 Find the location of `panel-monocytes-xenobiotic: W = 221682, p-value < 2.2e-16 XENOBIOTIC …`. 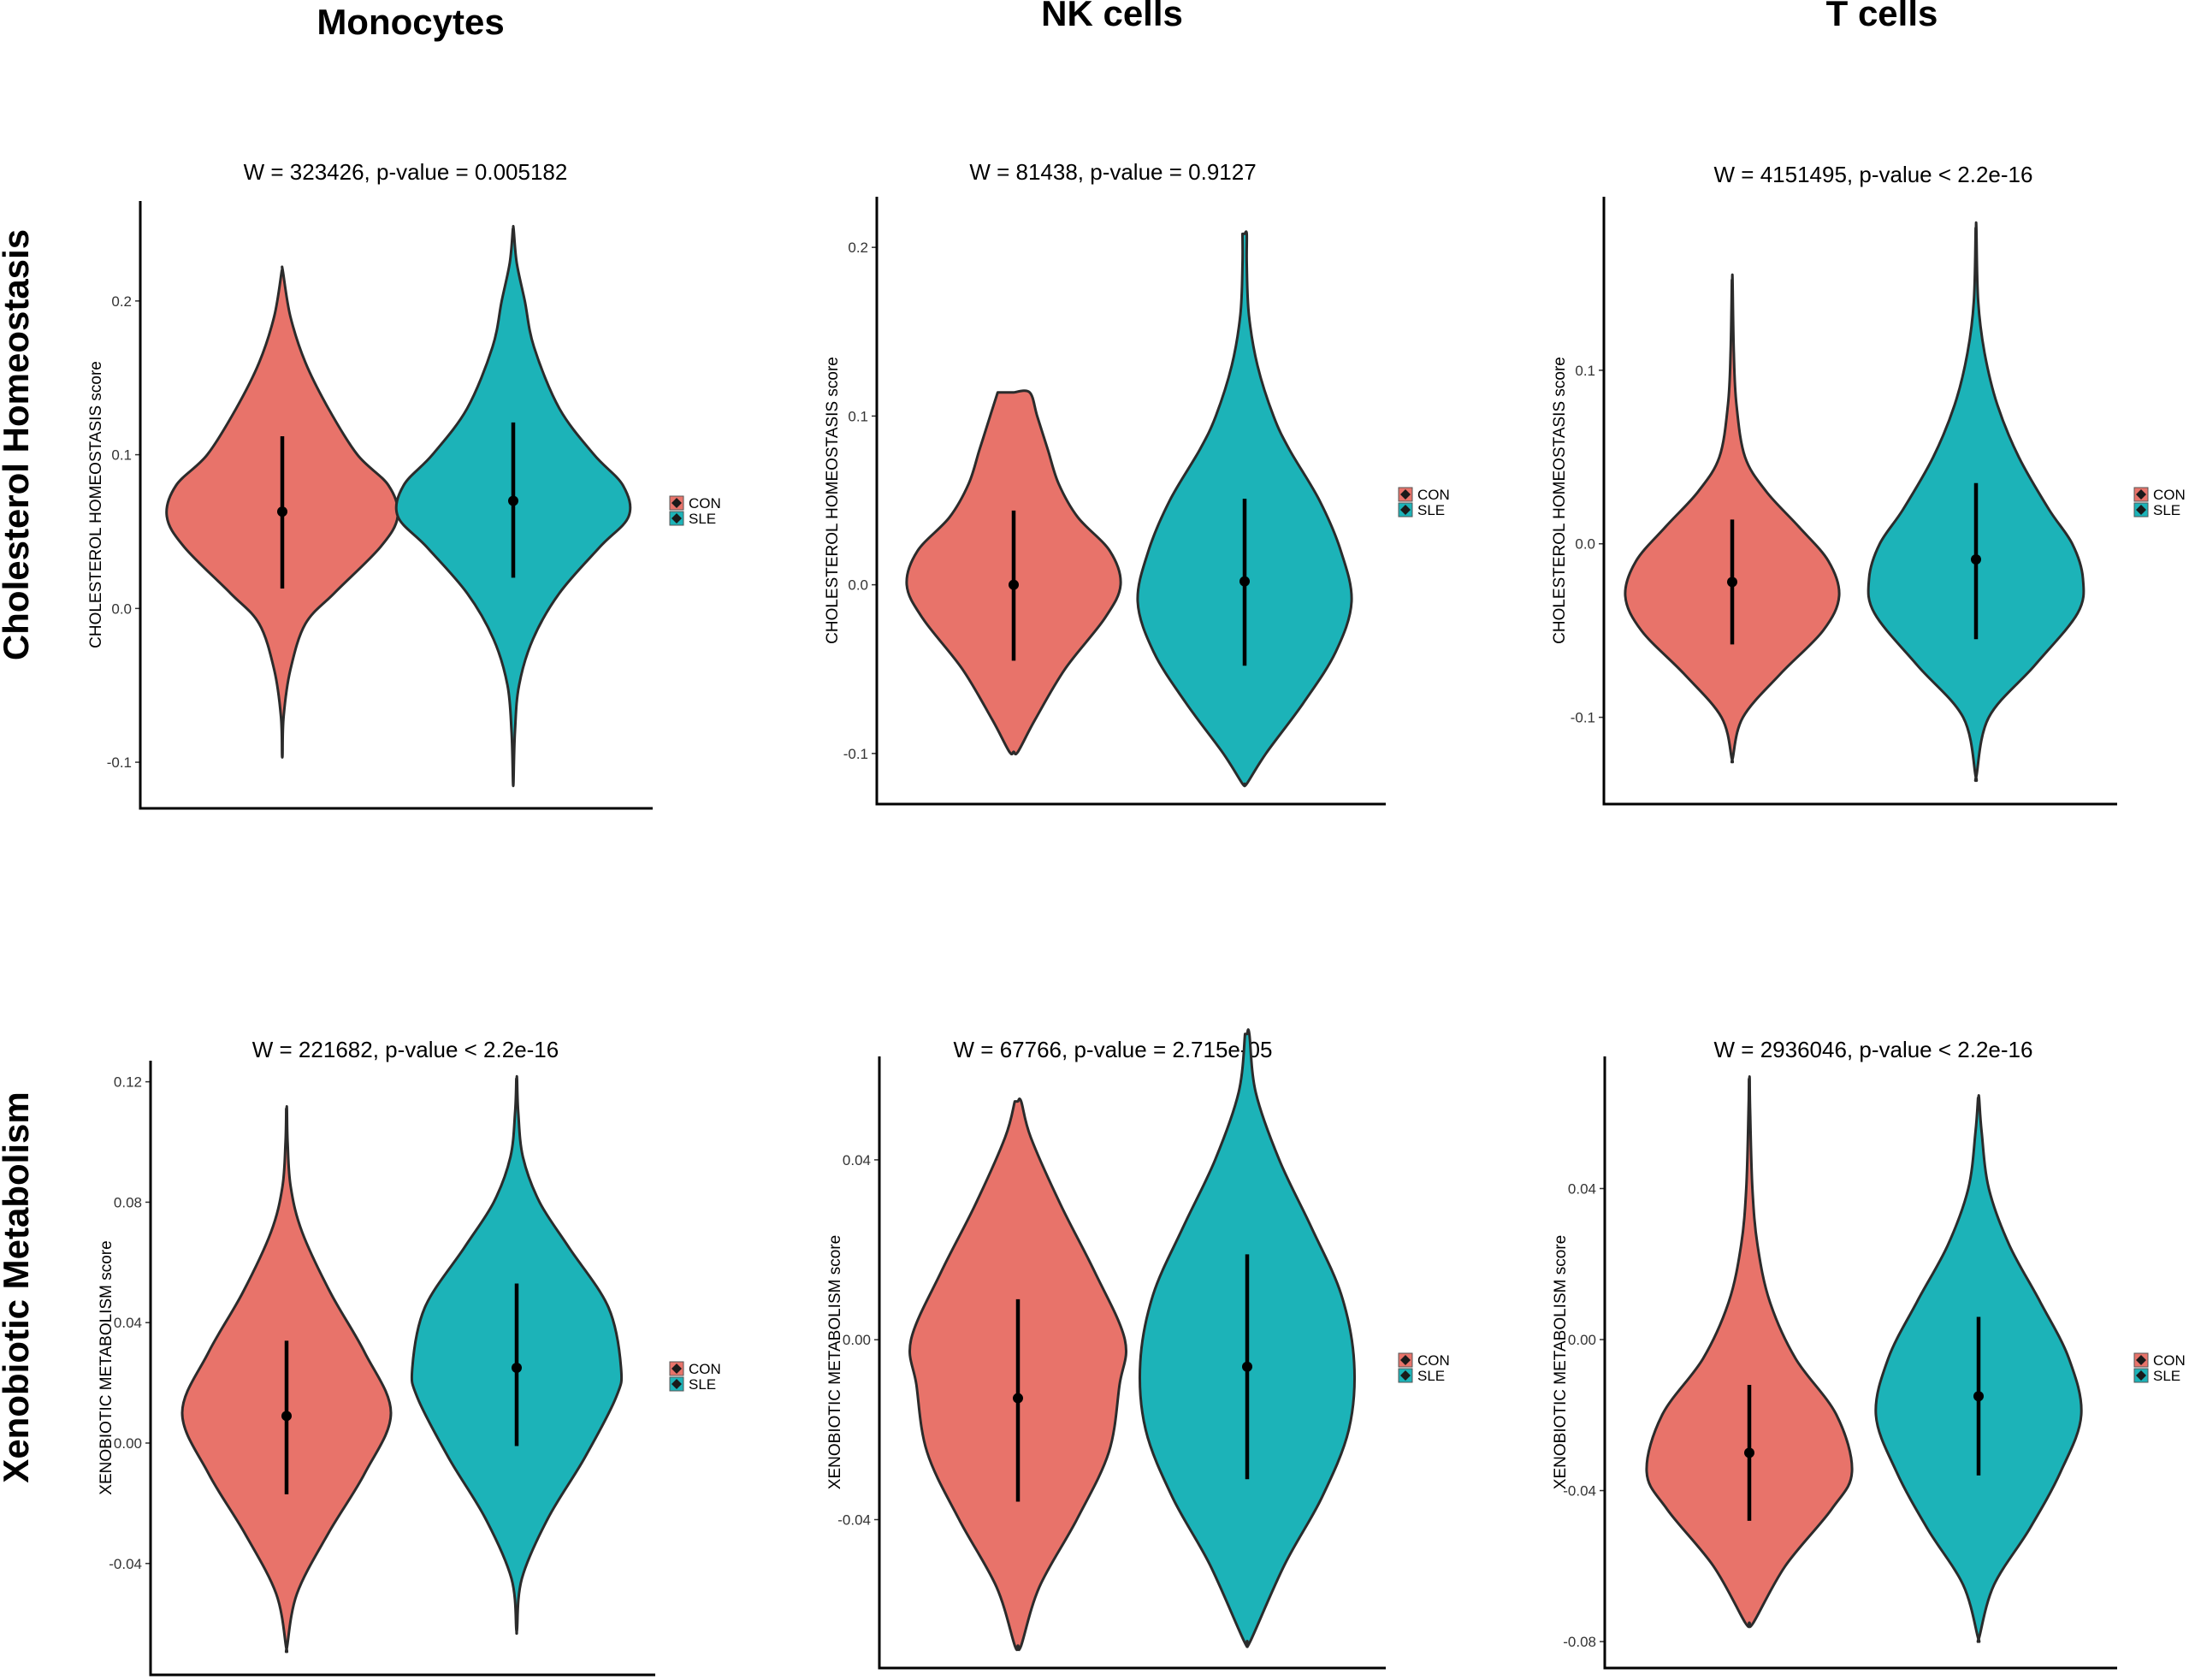

panel-monocytes-xenobiotic: W = 221682, p-value < 2.2e-16 XENOBIOTIC … is located at coordinates (409, 1357).